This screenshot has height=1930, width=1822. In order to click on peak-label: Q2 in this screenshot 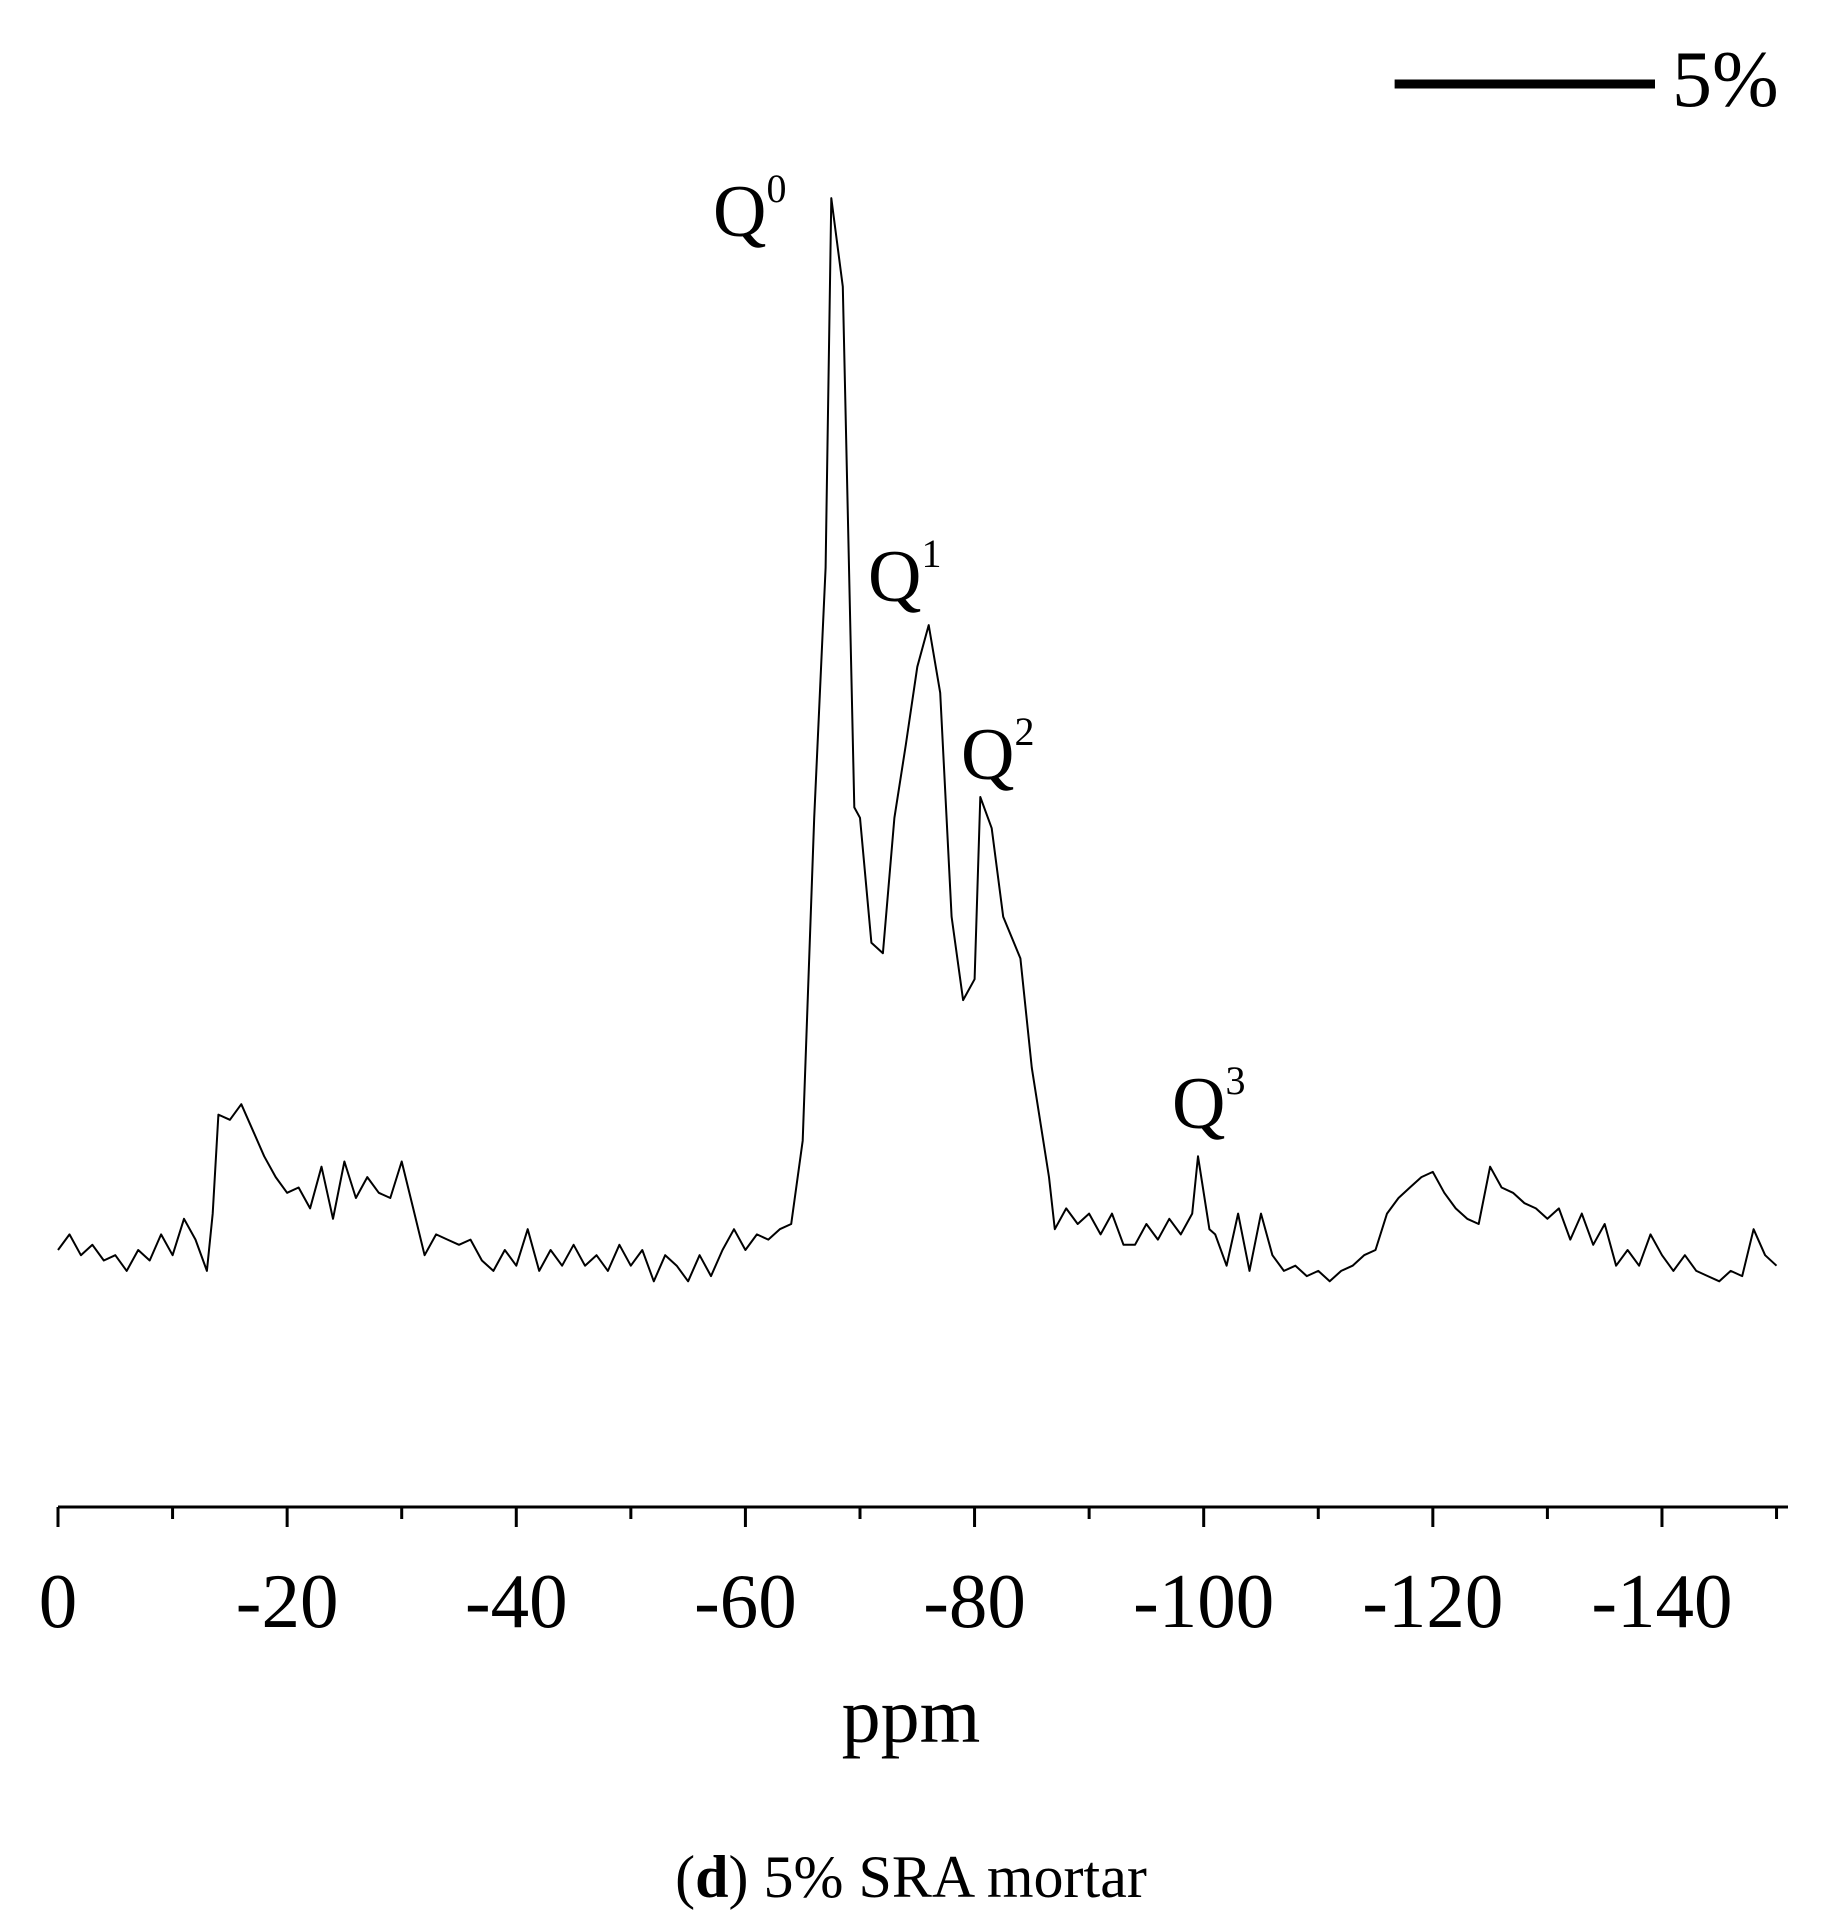, I will do `click(997, 752)`.